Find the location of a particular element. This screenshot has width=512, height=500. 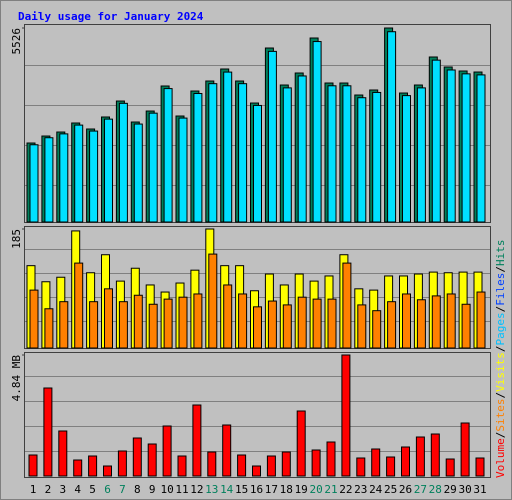

x-tick-label: 24 is located at coordinates (376, 489).